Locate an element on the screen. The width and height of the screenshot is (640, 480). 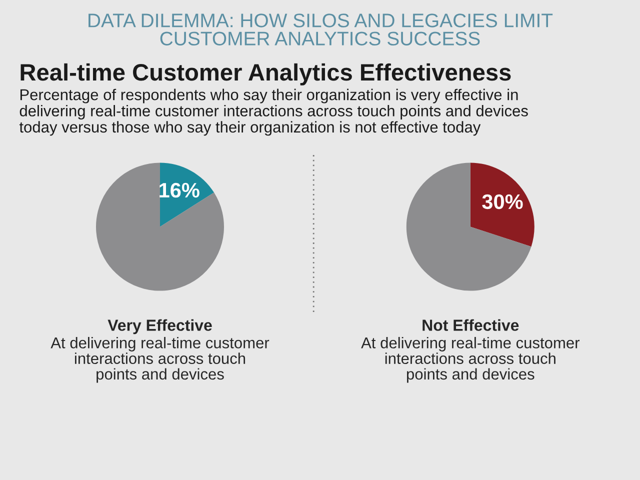
chart-title: Real-time Customer Analytics Effectiveness is located at coordinates (265, 74).